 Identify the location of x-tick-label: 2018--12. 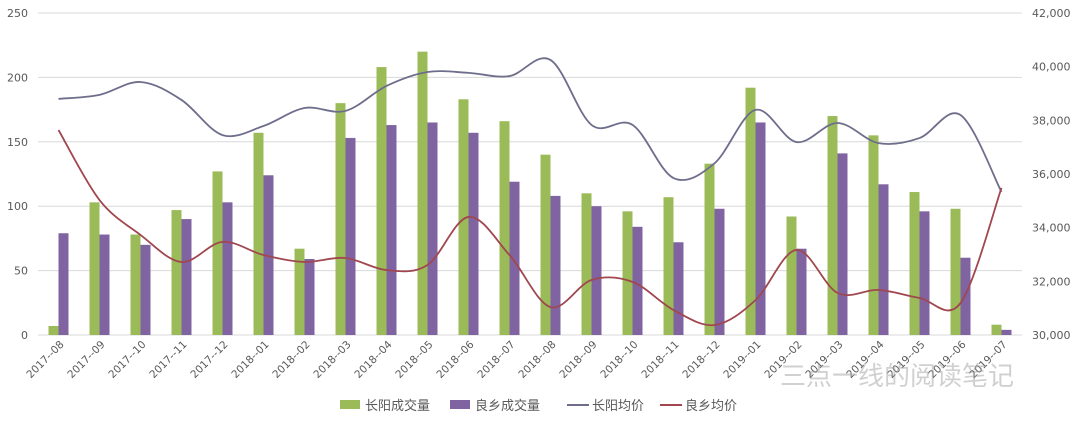
(701, 360).